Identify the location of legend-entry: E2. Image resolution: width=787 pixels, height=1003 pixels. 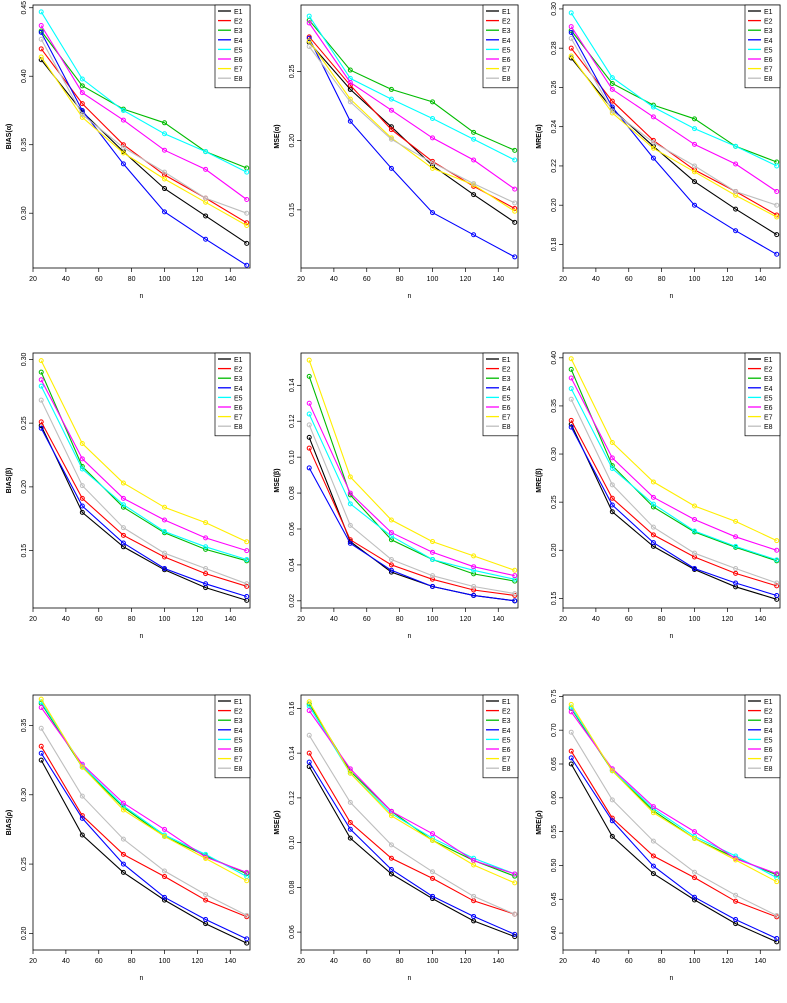
(238, 712).